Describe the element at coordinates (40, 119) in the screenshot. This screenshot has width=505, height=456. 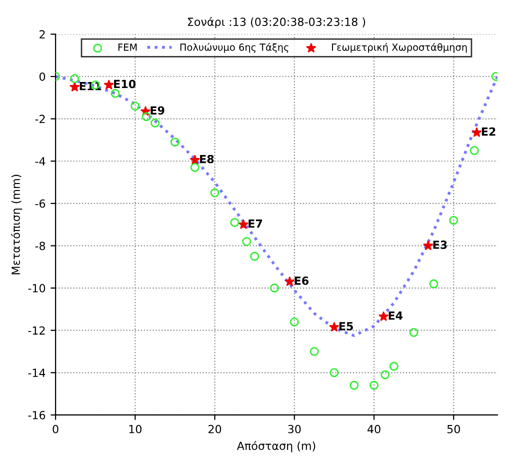
I see `y-tick-label: -2` at that location.